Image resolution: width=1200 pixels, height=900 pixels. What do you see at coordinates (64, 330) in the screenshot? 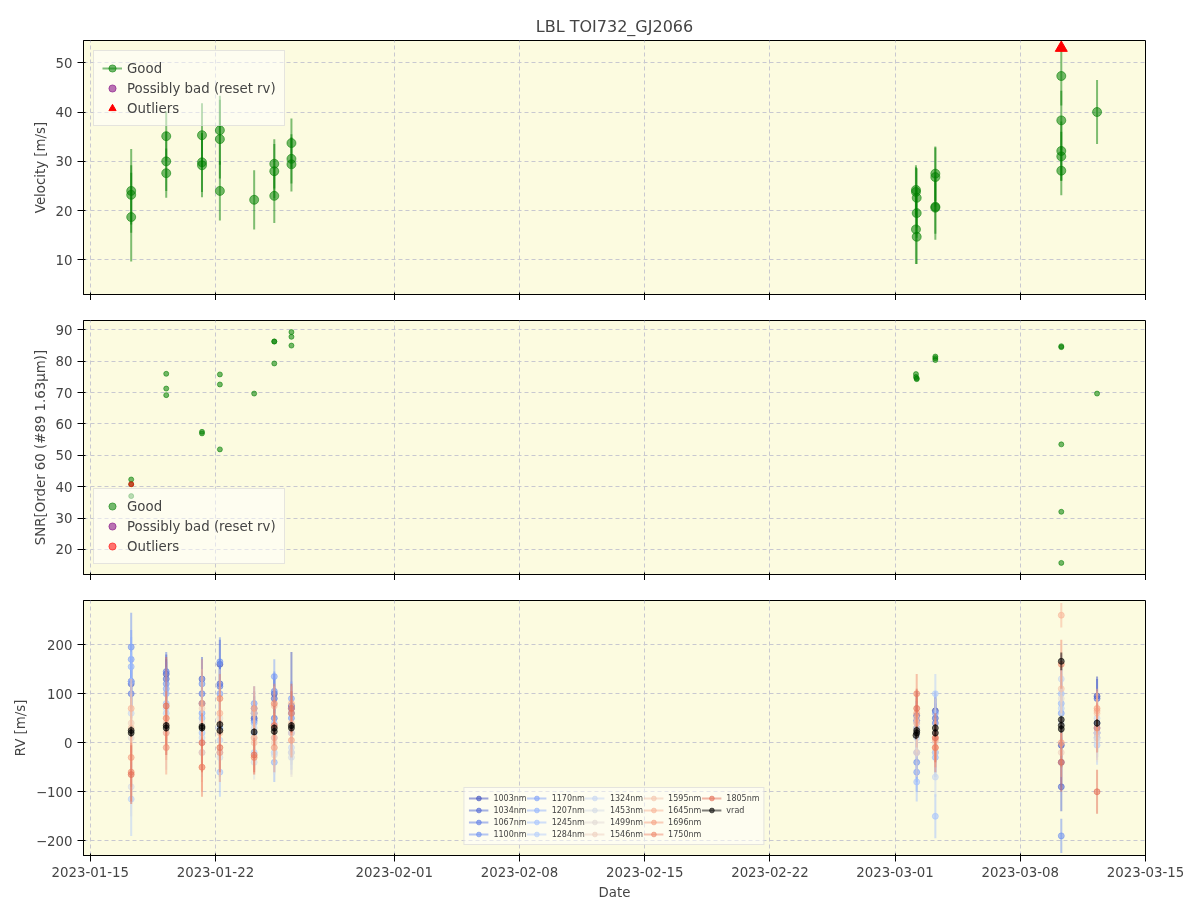
I see `y-tick-label: 90` at bounding box center [64, 330].